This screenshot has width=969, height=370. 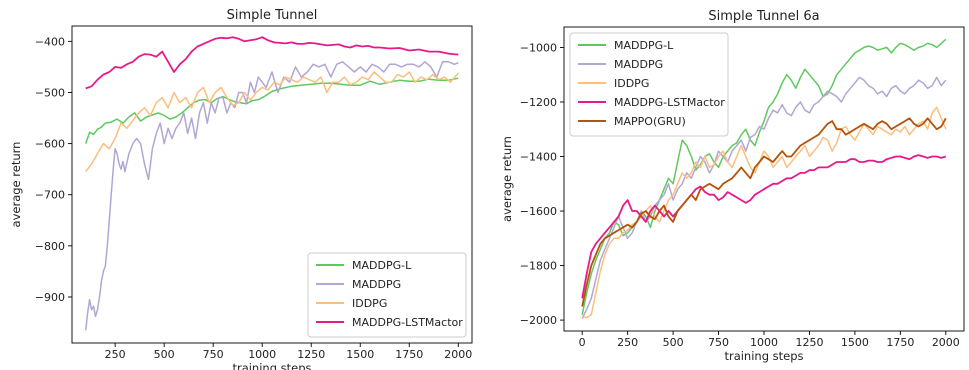 I want to click on y-tick-label: −2000, so click(x=538, y=320).